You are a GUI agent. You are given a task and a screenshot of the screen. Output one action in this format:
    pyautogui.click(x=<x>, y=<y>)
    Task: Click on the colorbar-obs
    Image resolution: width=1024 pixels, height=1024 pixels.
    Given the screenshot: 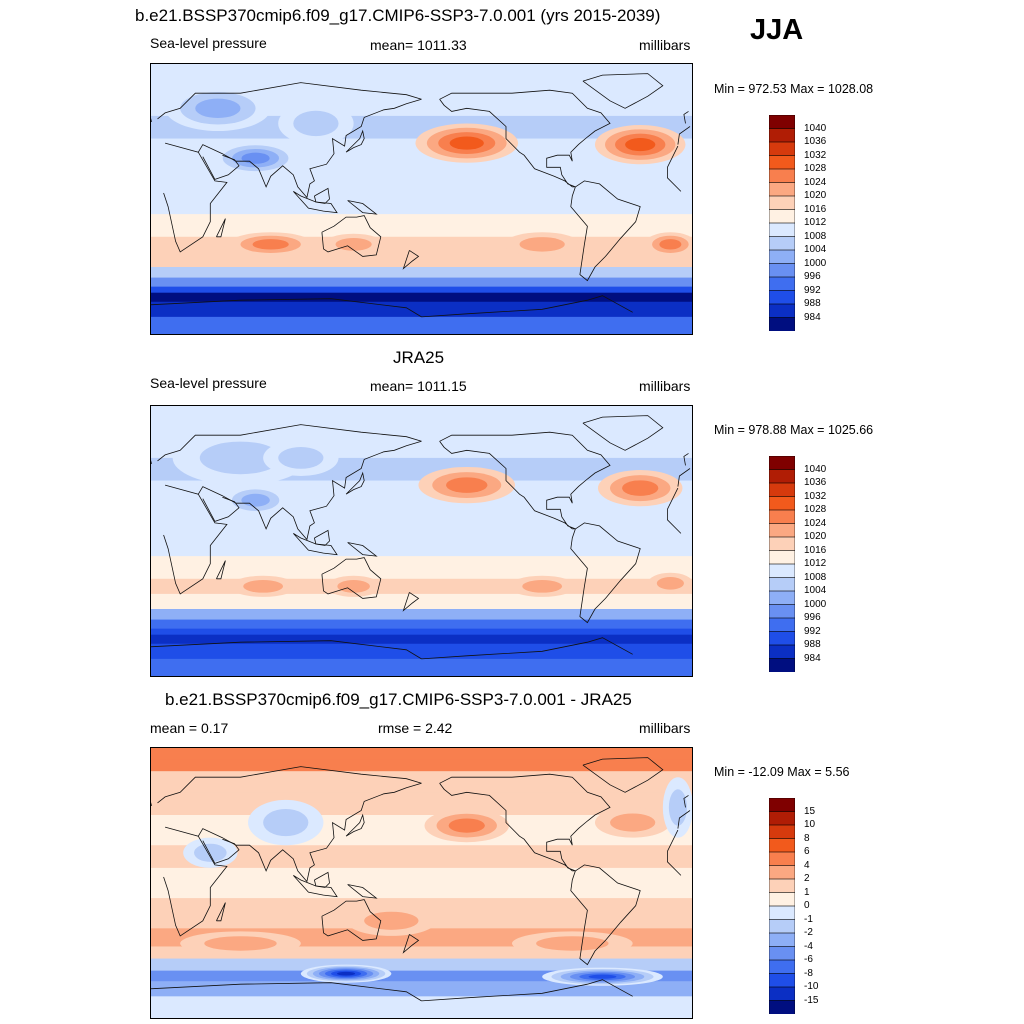 What is the action you would take?
    pyautogui.click(x=782, y=564)
    